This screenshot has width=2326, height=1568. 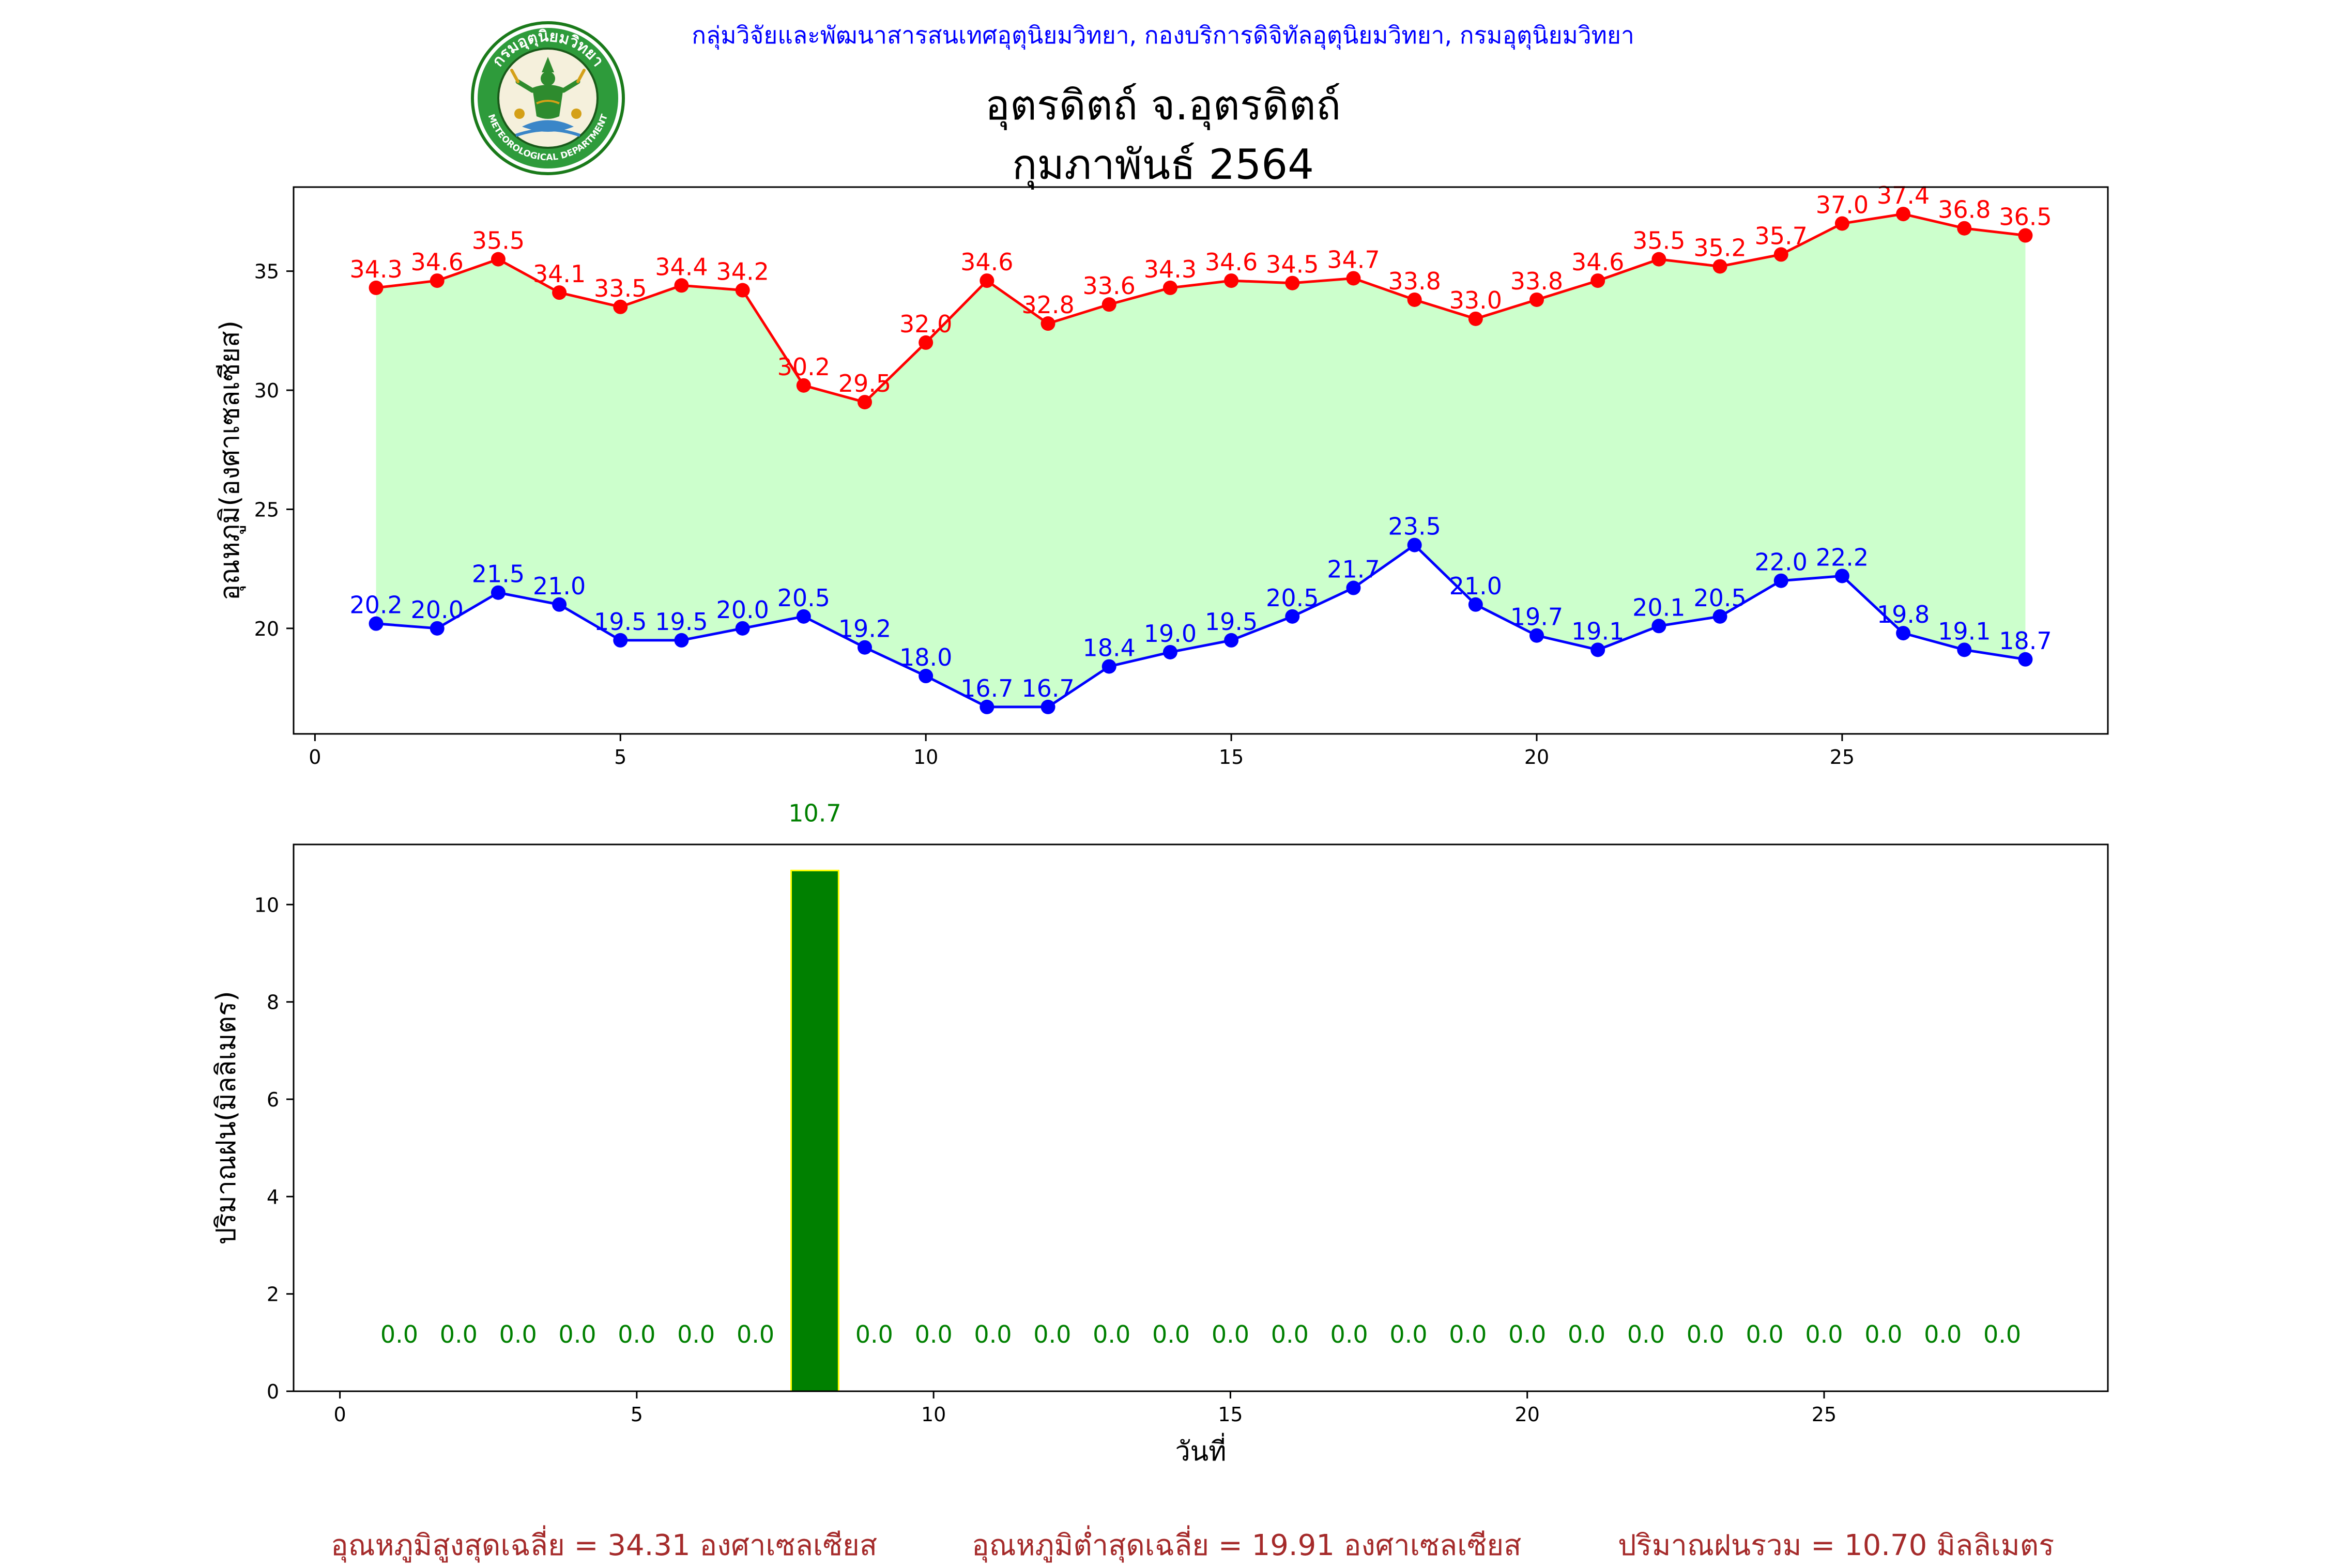 I want to click on rainfall-x-tick-label: 5, so click(x=637, y=1414).